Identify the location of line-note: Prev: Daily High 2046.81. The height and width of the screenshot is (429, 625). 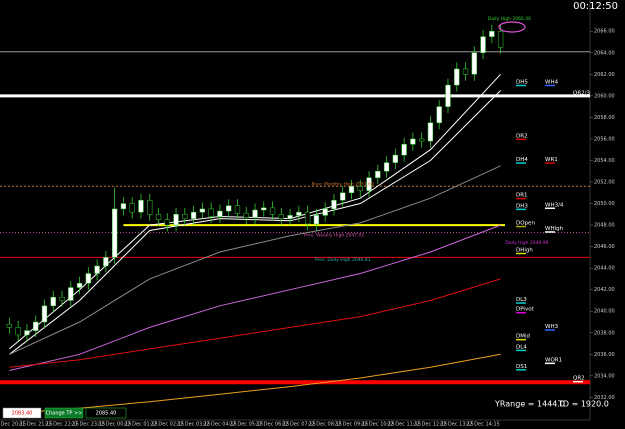
(343, 260).